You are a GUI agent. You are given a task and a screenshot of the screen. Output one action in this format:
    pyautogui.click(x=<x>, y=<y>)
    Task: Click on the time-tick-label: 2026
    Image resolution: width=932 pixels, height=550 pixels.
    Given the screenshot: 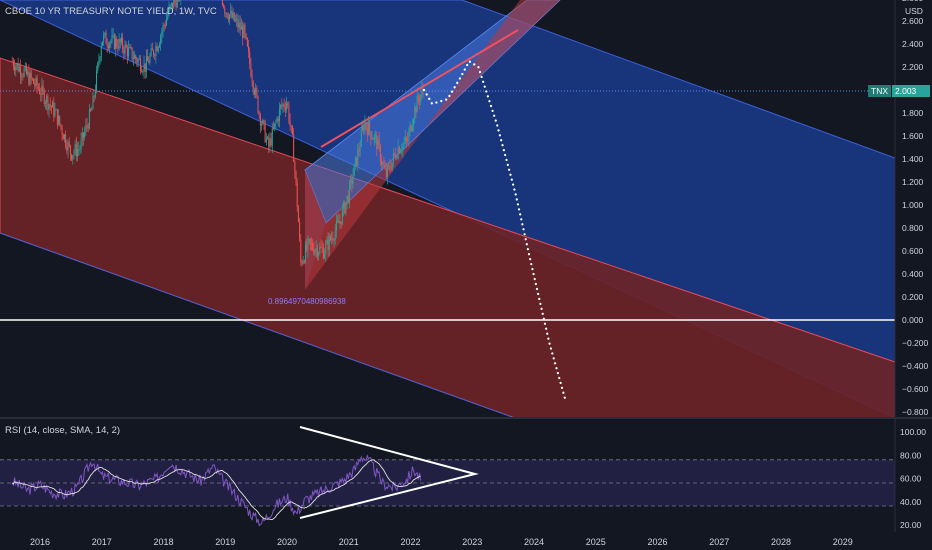 What is the action you would take?
    pyautogui.click(x=657, y=542)
    